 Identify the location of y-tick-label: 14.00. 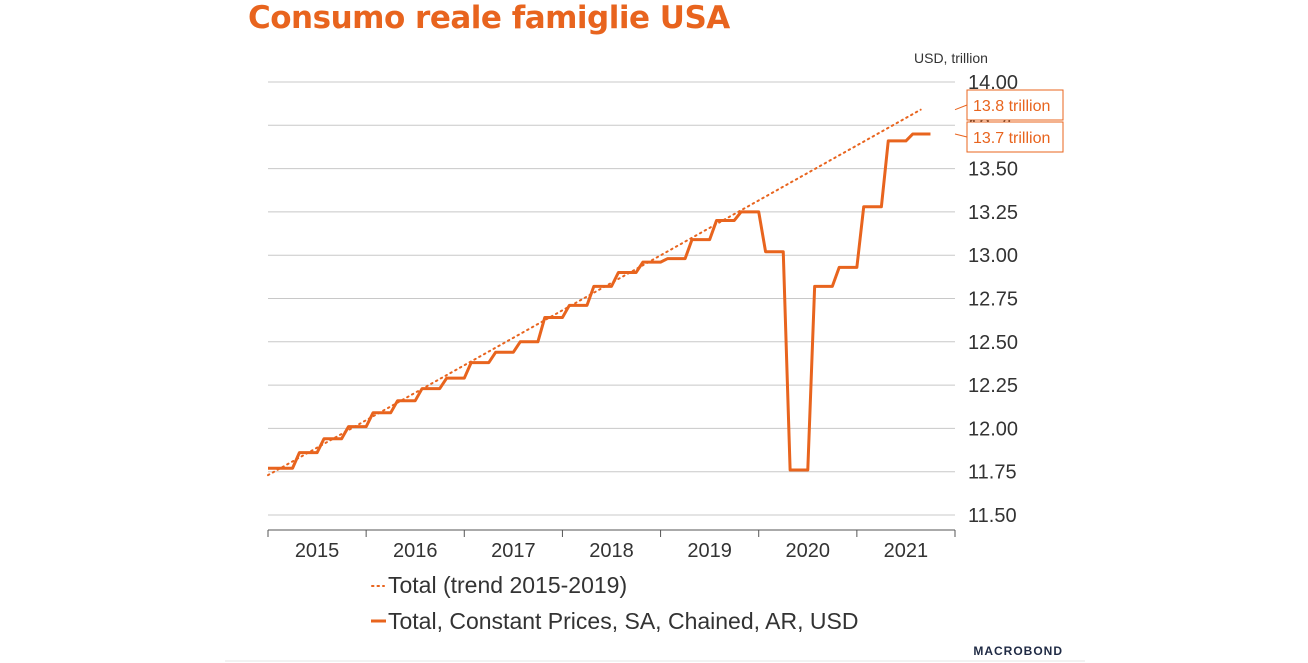
(993, 83).